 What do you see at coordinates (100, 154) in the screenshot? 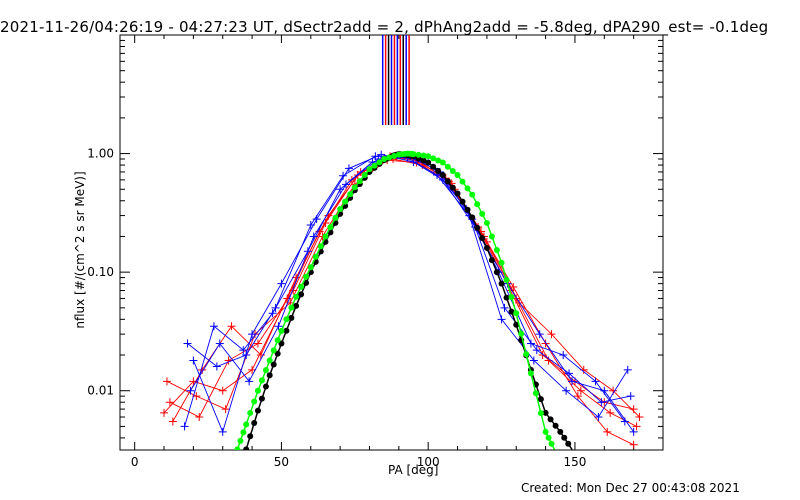
I see `y-tick-label: 1.00` at bounding box center [100, 154].